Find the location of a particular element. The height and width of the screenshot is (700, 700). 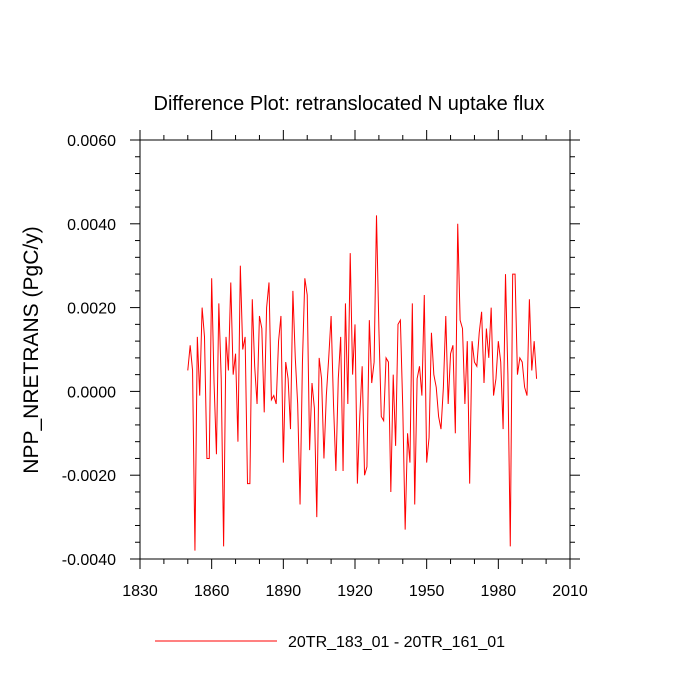

y-tick-label: 0.0000 is located at coordinates (91, 392).